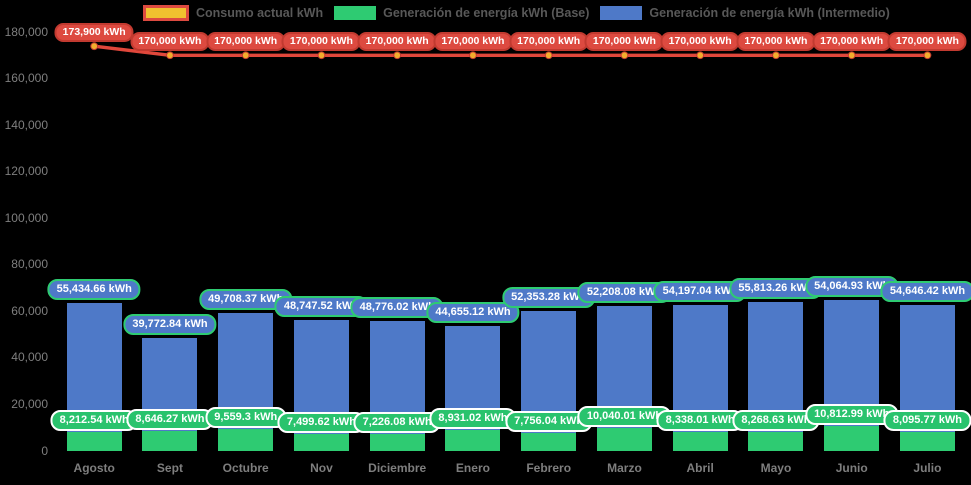 This screenshot has width=971, height=485. What do you see at coordinates (397, 468) in the screenshot?
I see `month-label: Diciembre` at bounding box center [397, 468].